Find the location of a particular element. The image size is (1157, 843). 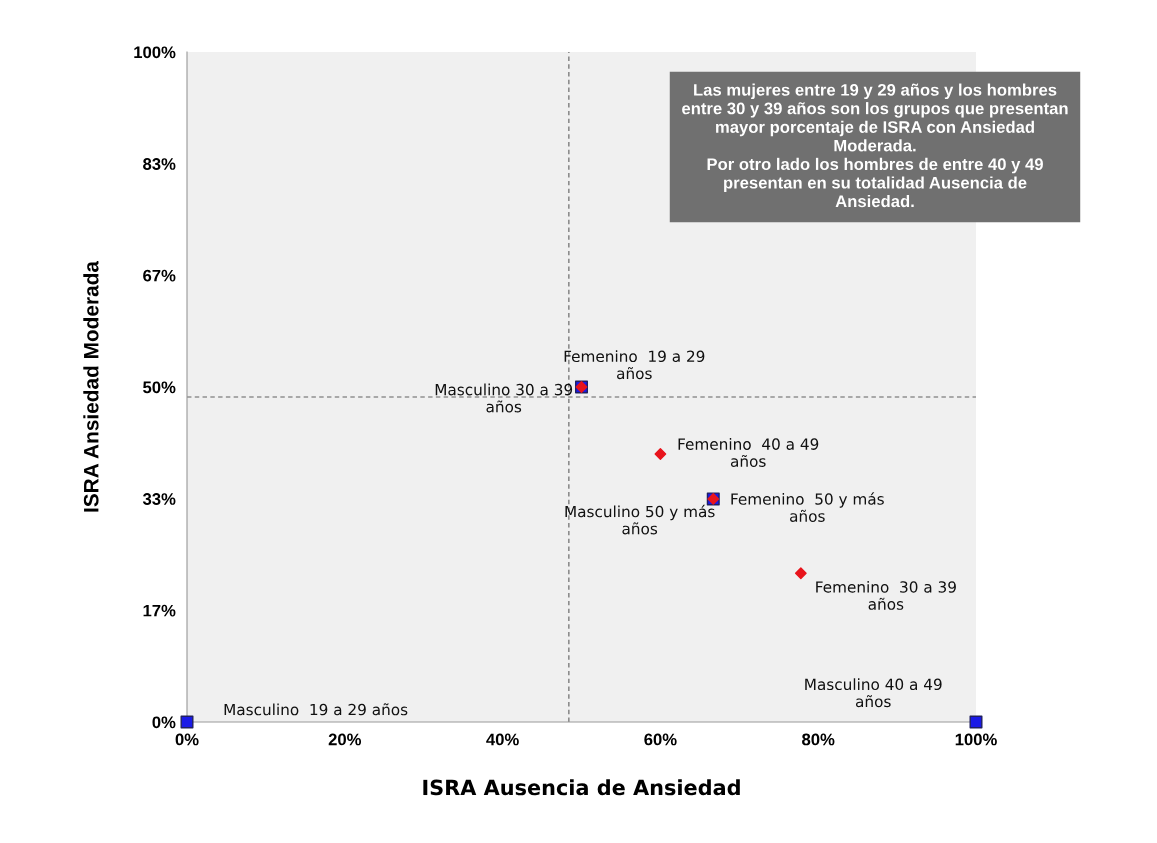

x-axis-title: ISRA Ausencia de Ansiedad is located at coordinates (581, 787).